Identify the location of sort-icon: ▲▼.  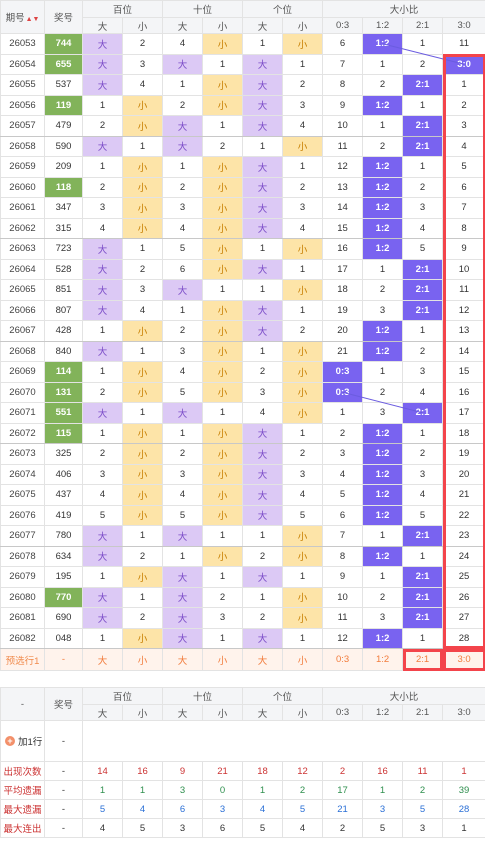
(32, 19).